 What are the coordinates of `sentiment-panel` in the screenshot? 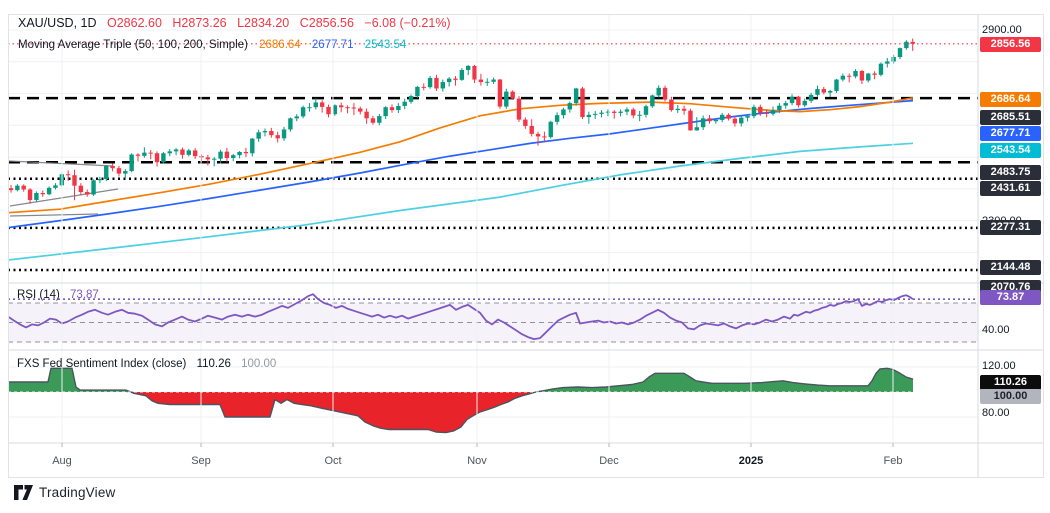 It's located at (493, 400).